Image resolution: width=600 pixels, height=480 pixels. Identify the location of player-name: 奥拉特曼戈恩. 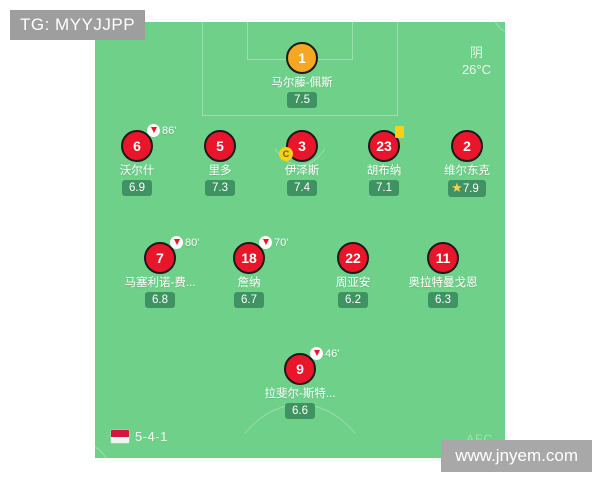
(443, 283).